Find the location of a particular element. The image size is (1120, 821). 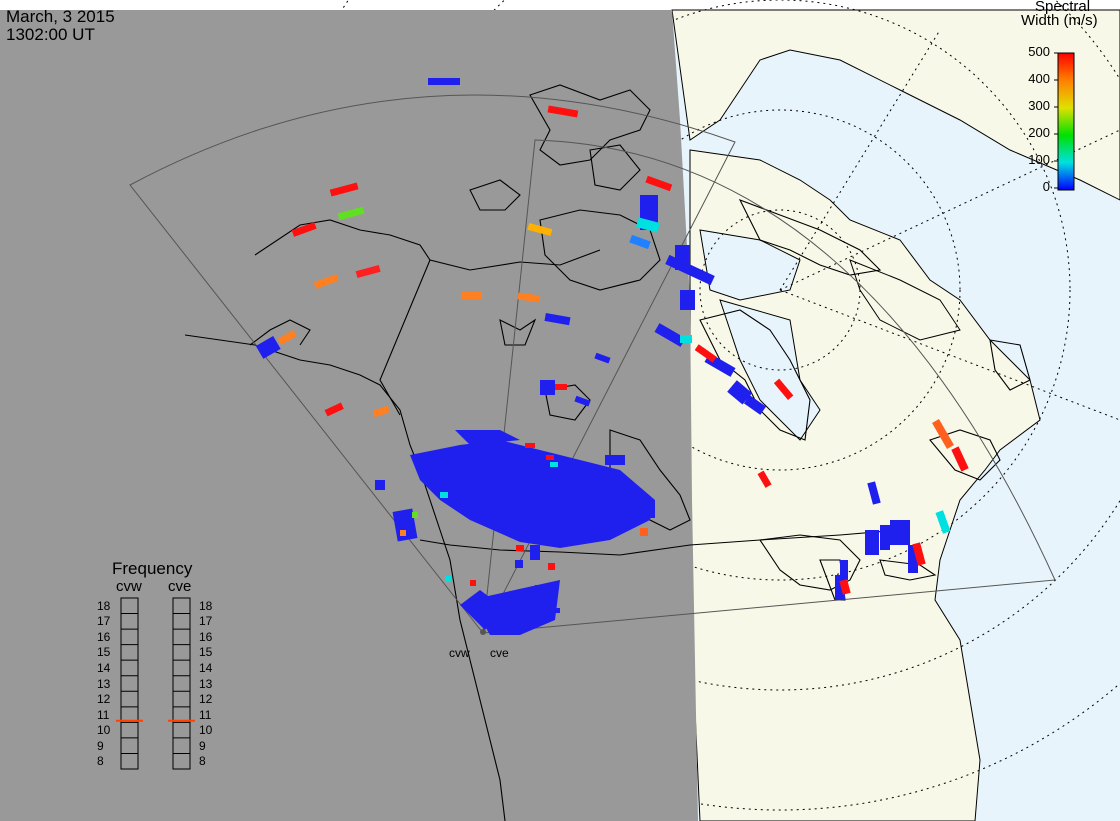

frequency-label-right: 11 is located at coordinates (205, 714).